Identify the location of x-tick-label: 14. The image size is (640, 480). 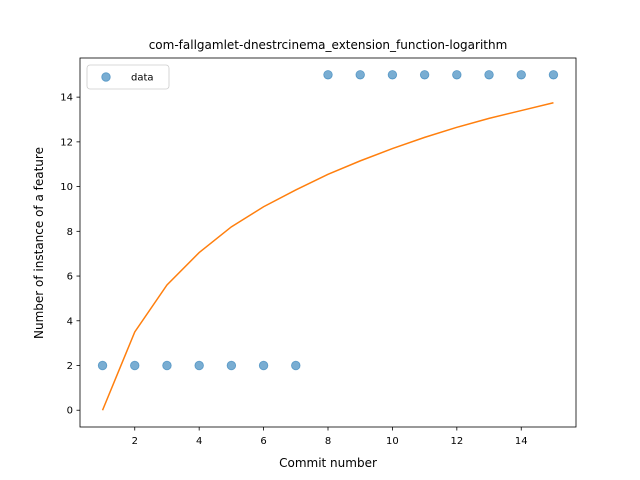
(521, 441).